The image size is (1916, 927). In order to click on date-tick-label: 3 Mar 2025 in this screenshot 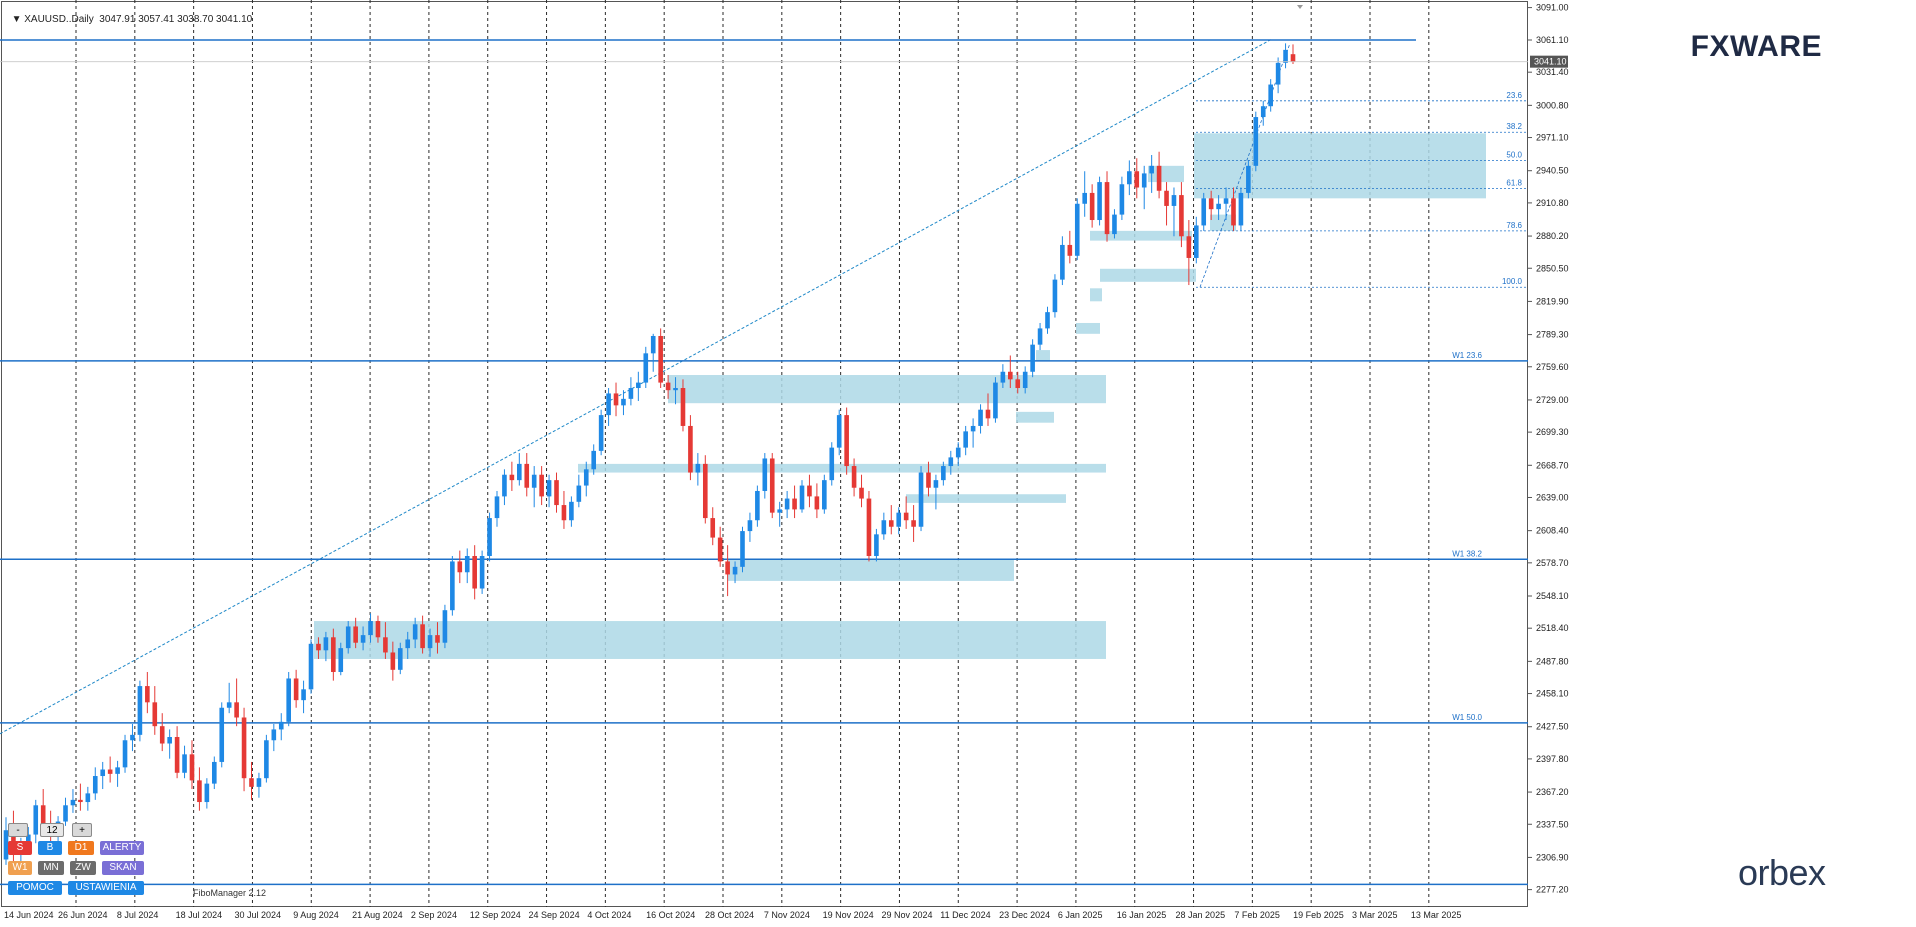, I will do `click(1375, 915)`.